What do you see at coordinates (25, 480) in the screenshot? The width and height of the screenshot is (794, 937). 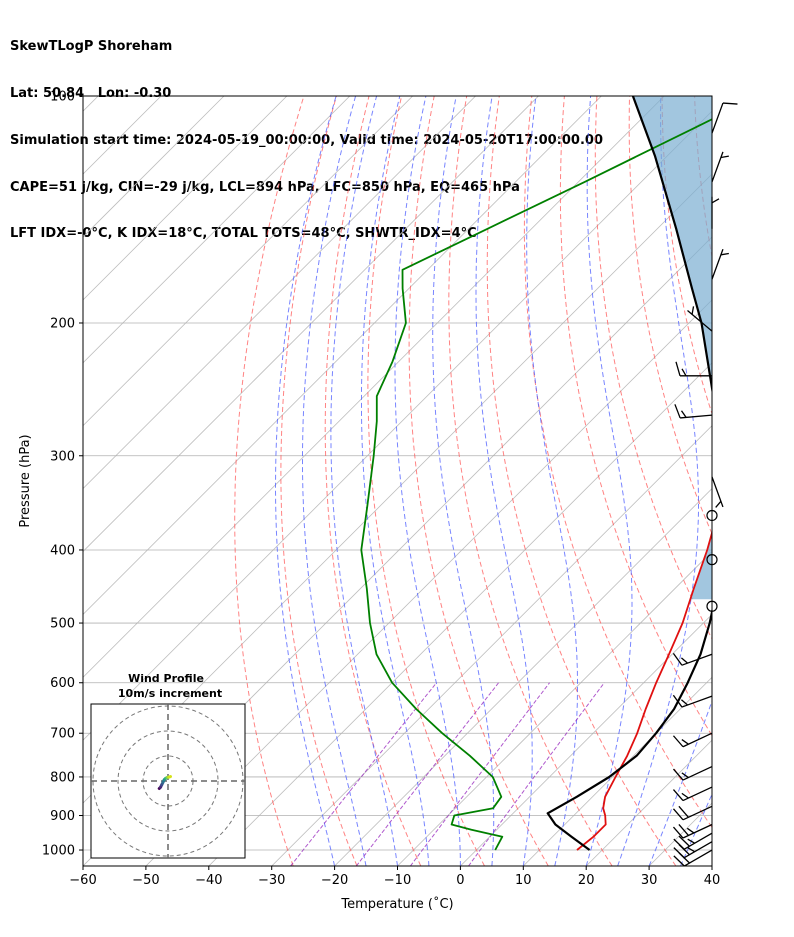 I see `y-axis-label: Pressure (hPa)` at bounding box center [25, 480].